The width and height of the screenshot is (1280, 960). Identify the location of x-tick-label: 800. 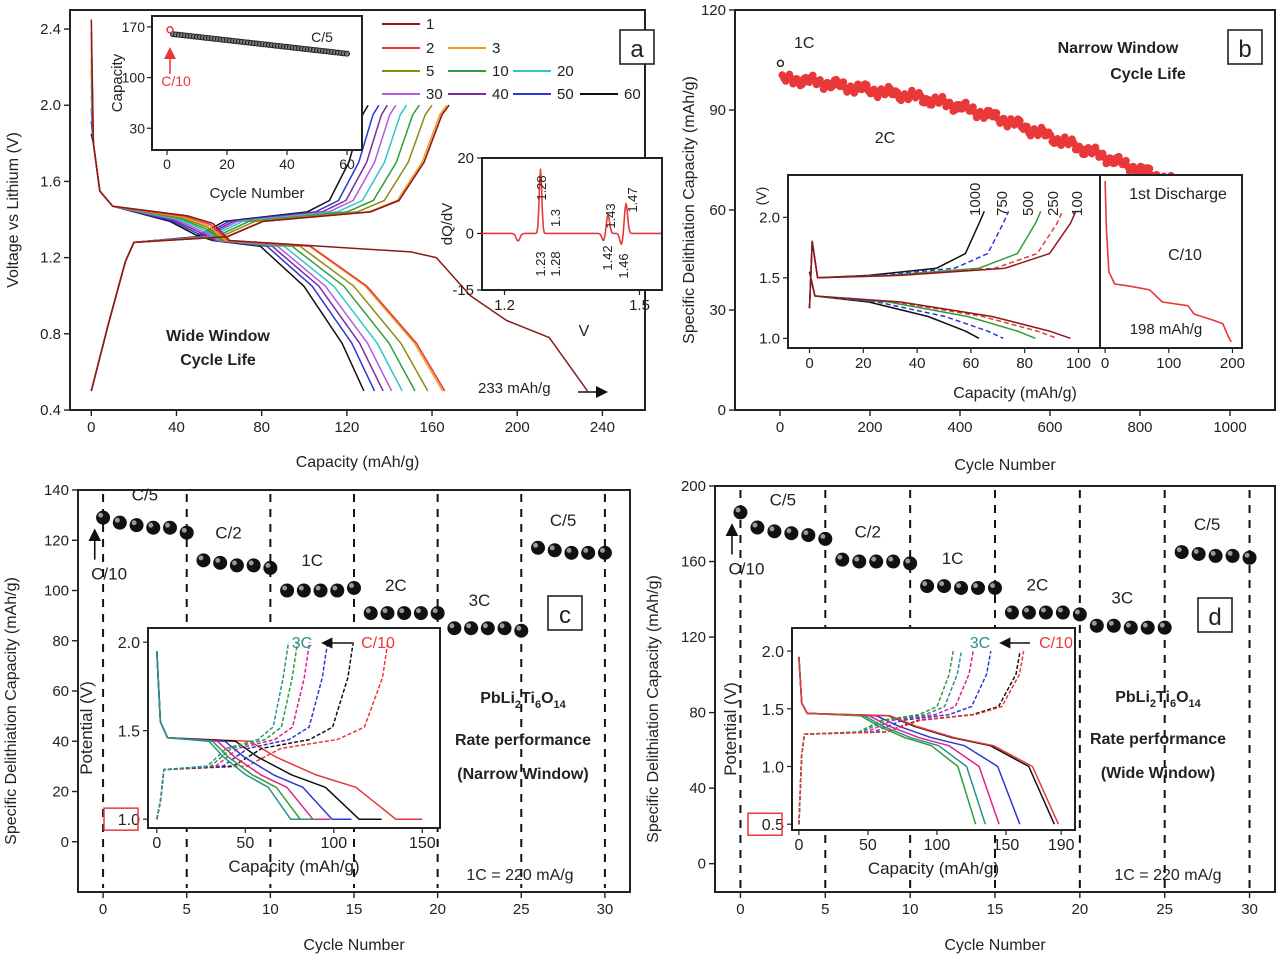
(1139, 427).